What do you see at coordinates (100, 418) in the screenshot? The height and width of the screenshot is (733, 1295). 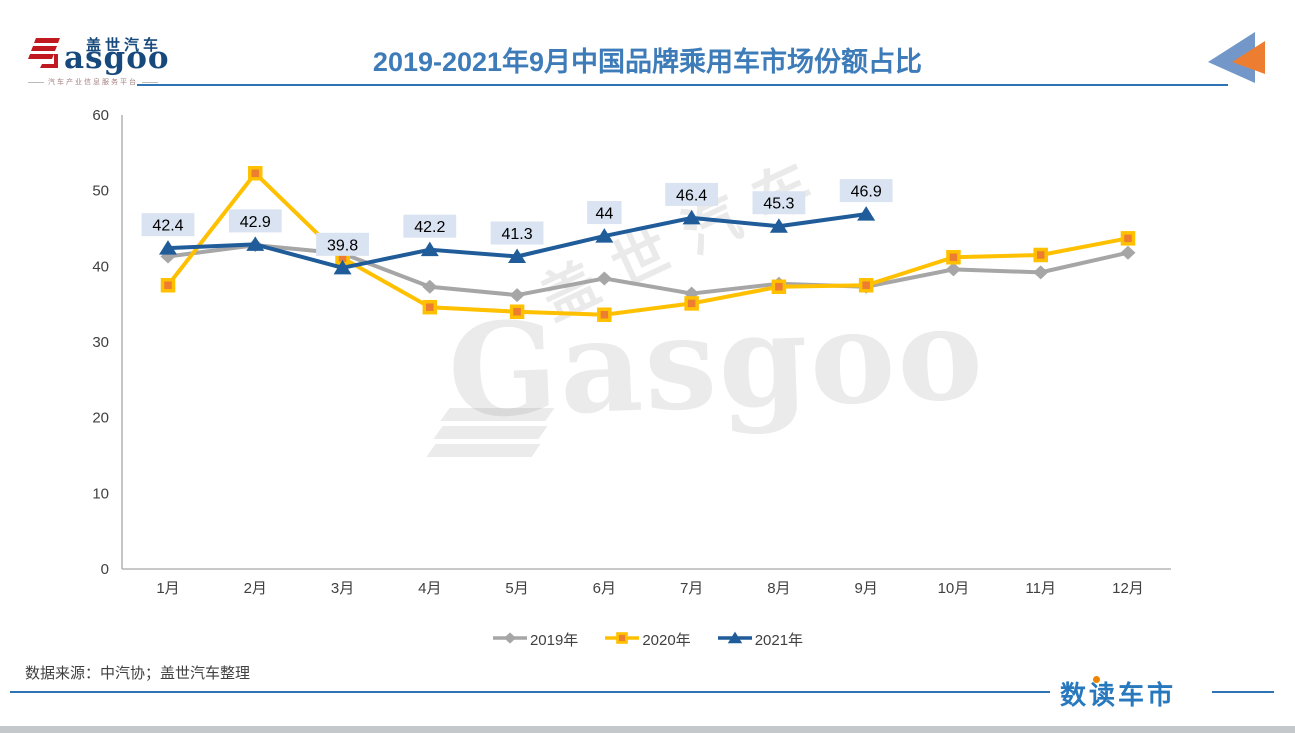 I see `svg-text: 20` at bounding box center [100, 418].